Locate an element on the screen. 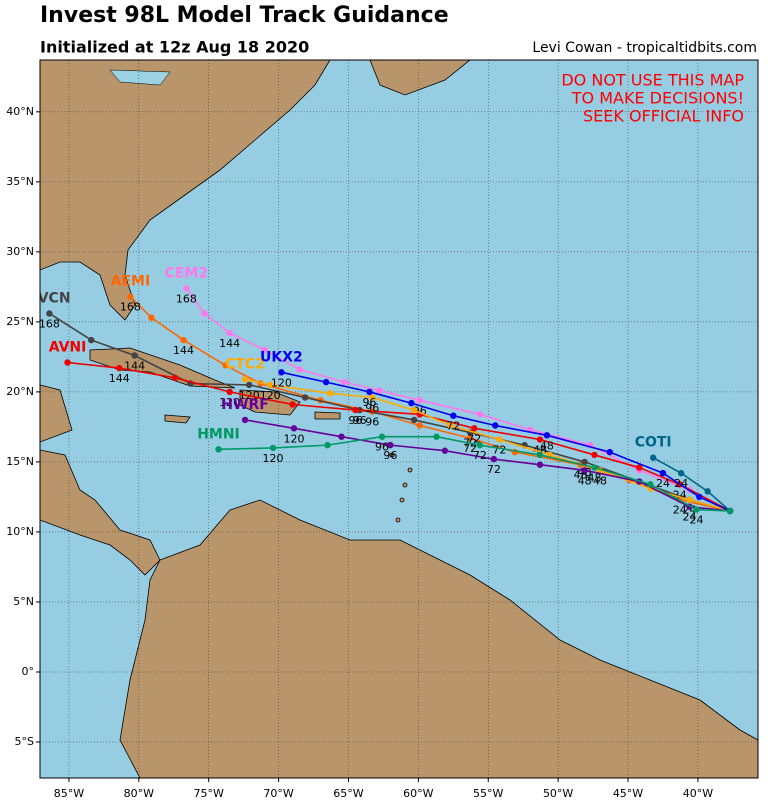 The width and height of the screenshot is (768, 805). warning: SEEK OFFICIAL INFO is located at coordinates (663, 116).